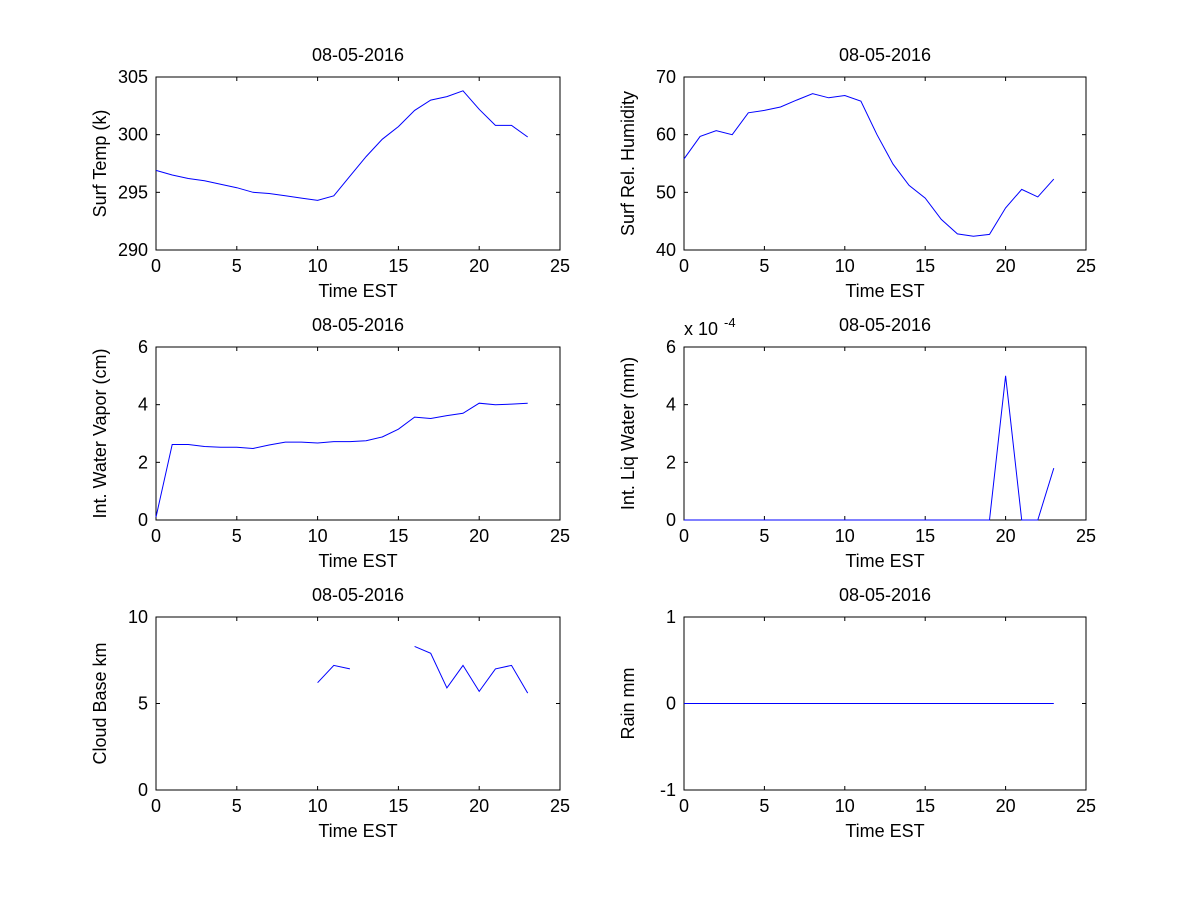 Image resolution: width=1200 pixels, height=900 pixels. Describe the element at coordinates (138, 617) in the screenshot. I see `y-tick-label: 10` at that location.